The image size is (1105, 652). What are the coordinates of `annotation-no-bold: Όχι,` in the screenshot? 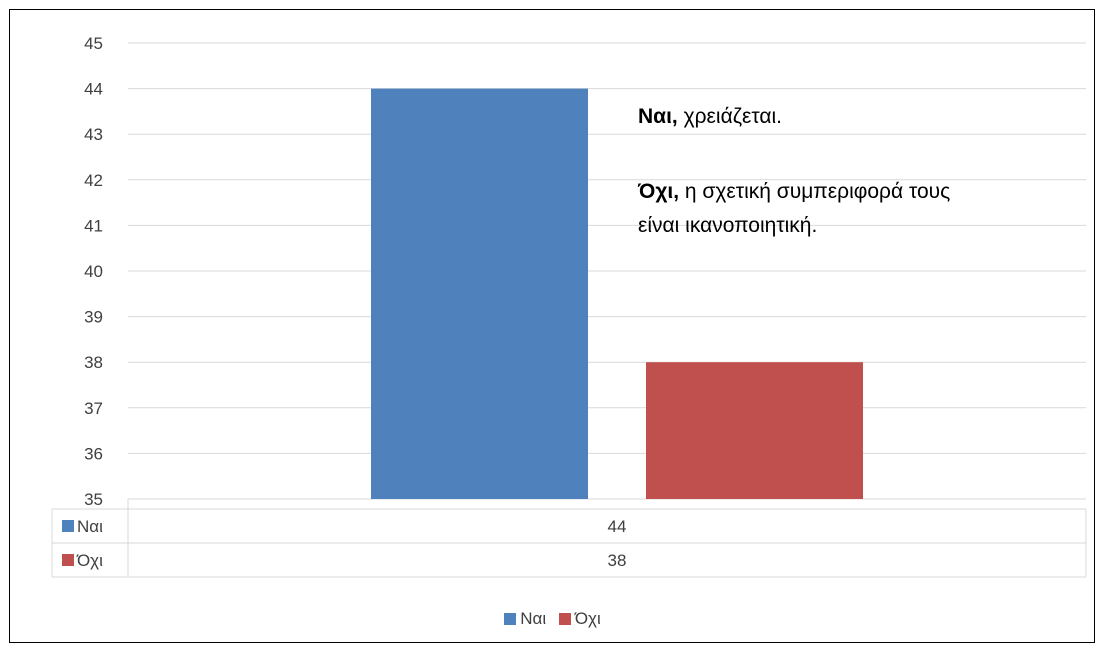 It's located at (659, 191).